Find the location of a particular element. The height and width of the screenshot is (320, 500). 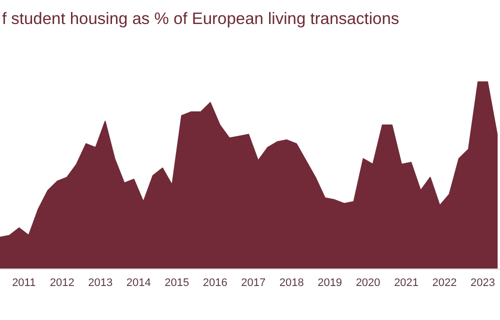

x-tick-label: 2013 is located at coordinates (100, 283).